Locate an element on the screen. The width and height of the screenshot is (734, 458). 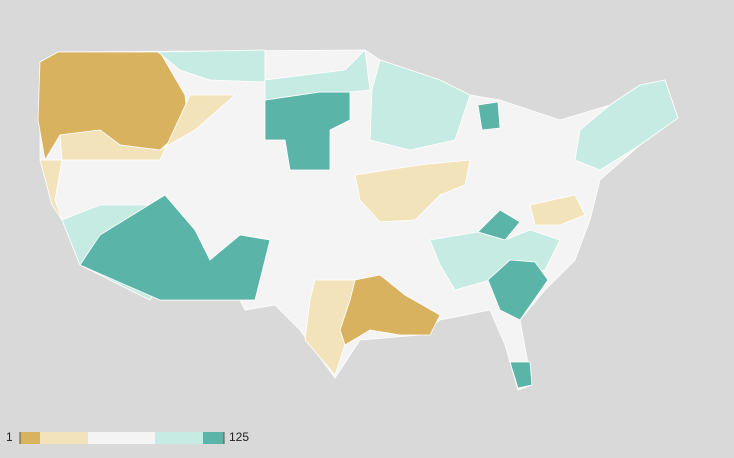
legend-max-label: 125 is located at coordinates (239, 437).